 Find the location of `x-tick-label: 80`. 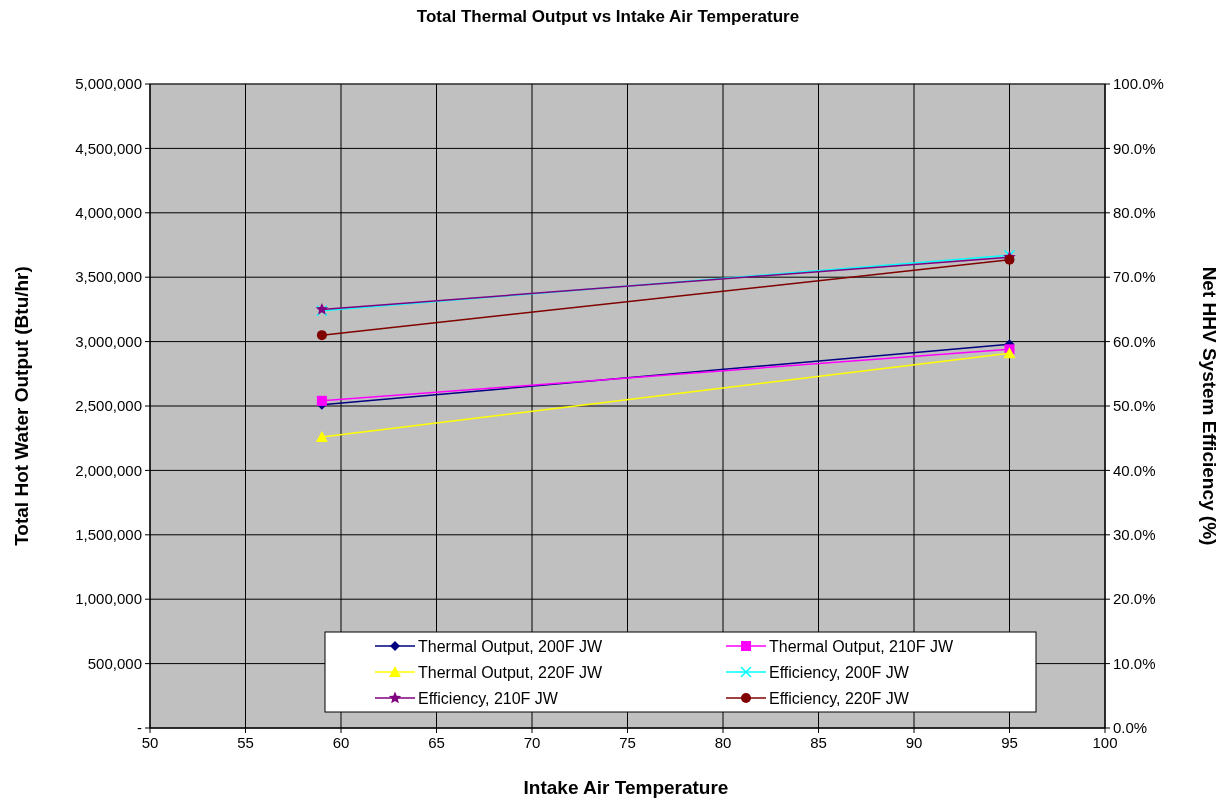

x-tick-label: 80 is located at coordinates (723, 742).